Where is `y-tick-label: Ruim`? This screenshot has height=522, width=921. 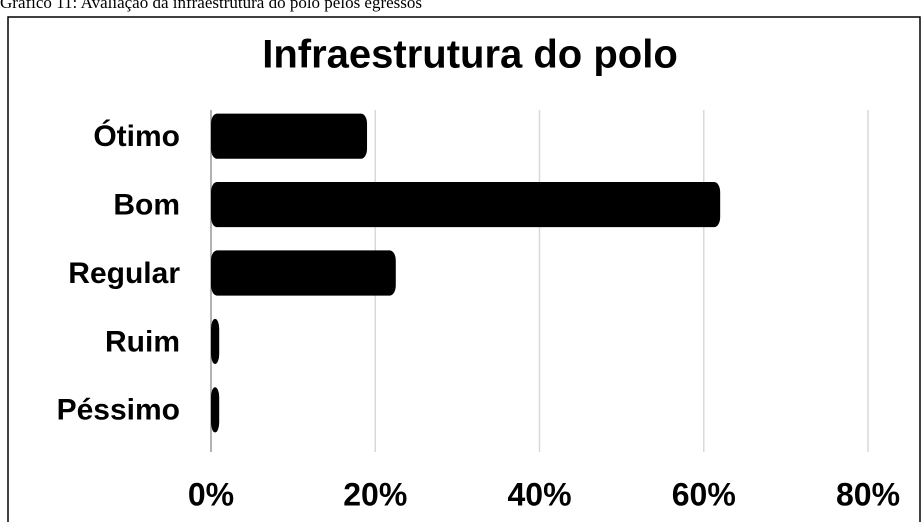
y-tick-label: Ruim is located at coordinates (142, 341).